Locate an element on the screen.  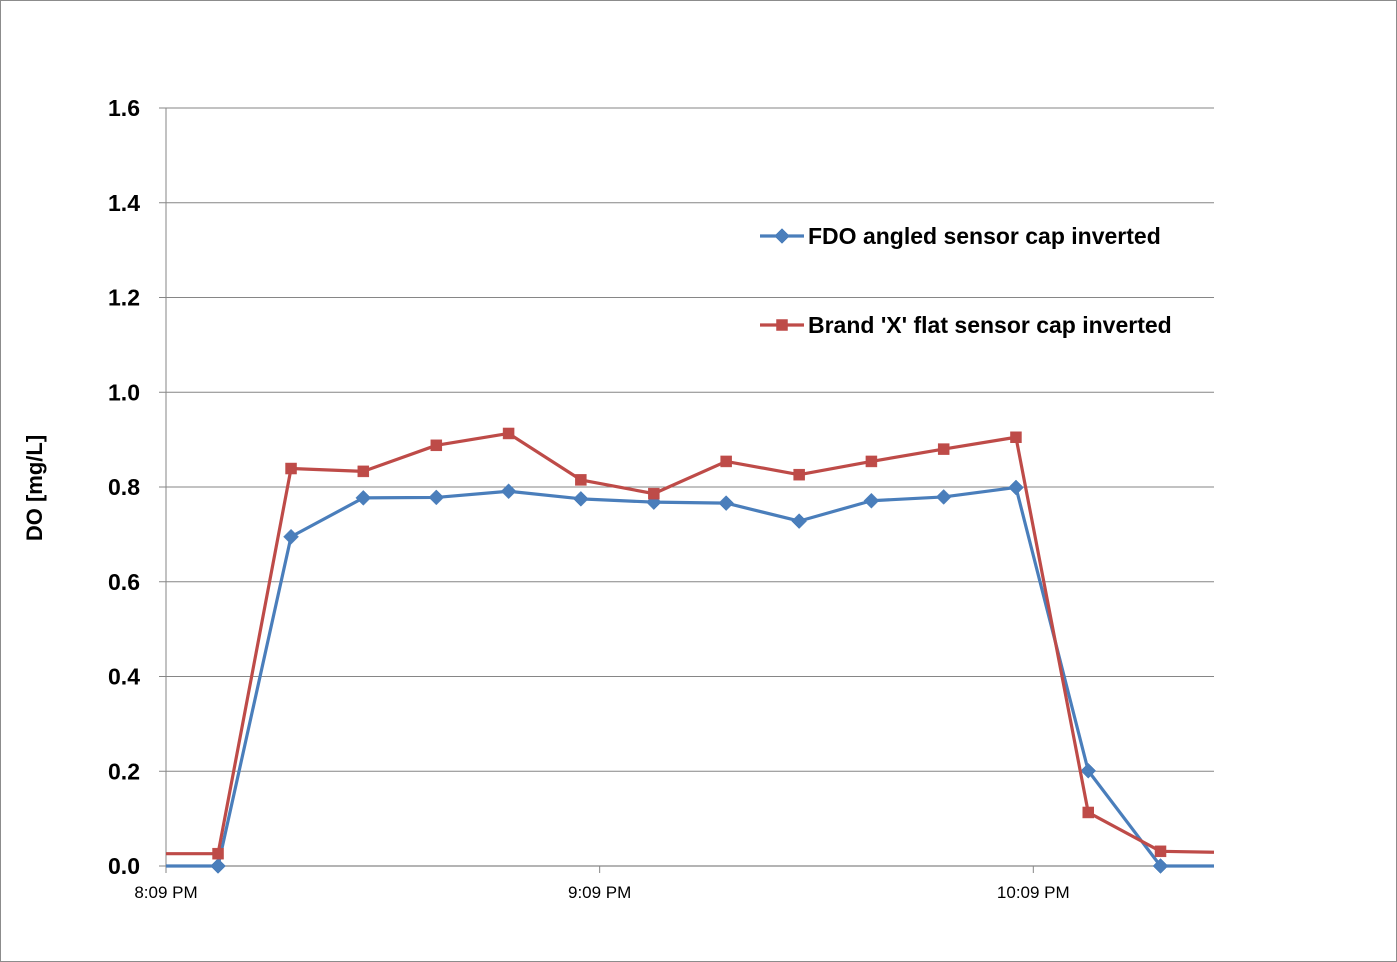
legend-item-fdo: FDO angled sensor cap inverted is located at coordinates (960, 236).